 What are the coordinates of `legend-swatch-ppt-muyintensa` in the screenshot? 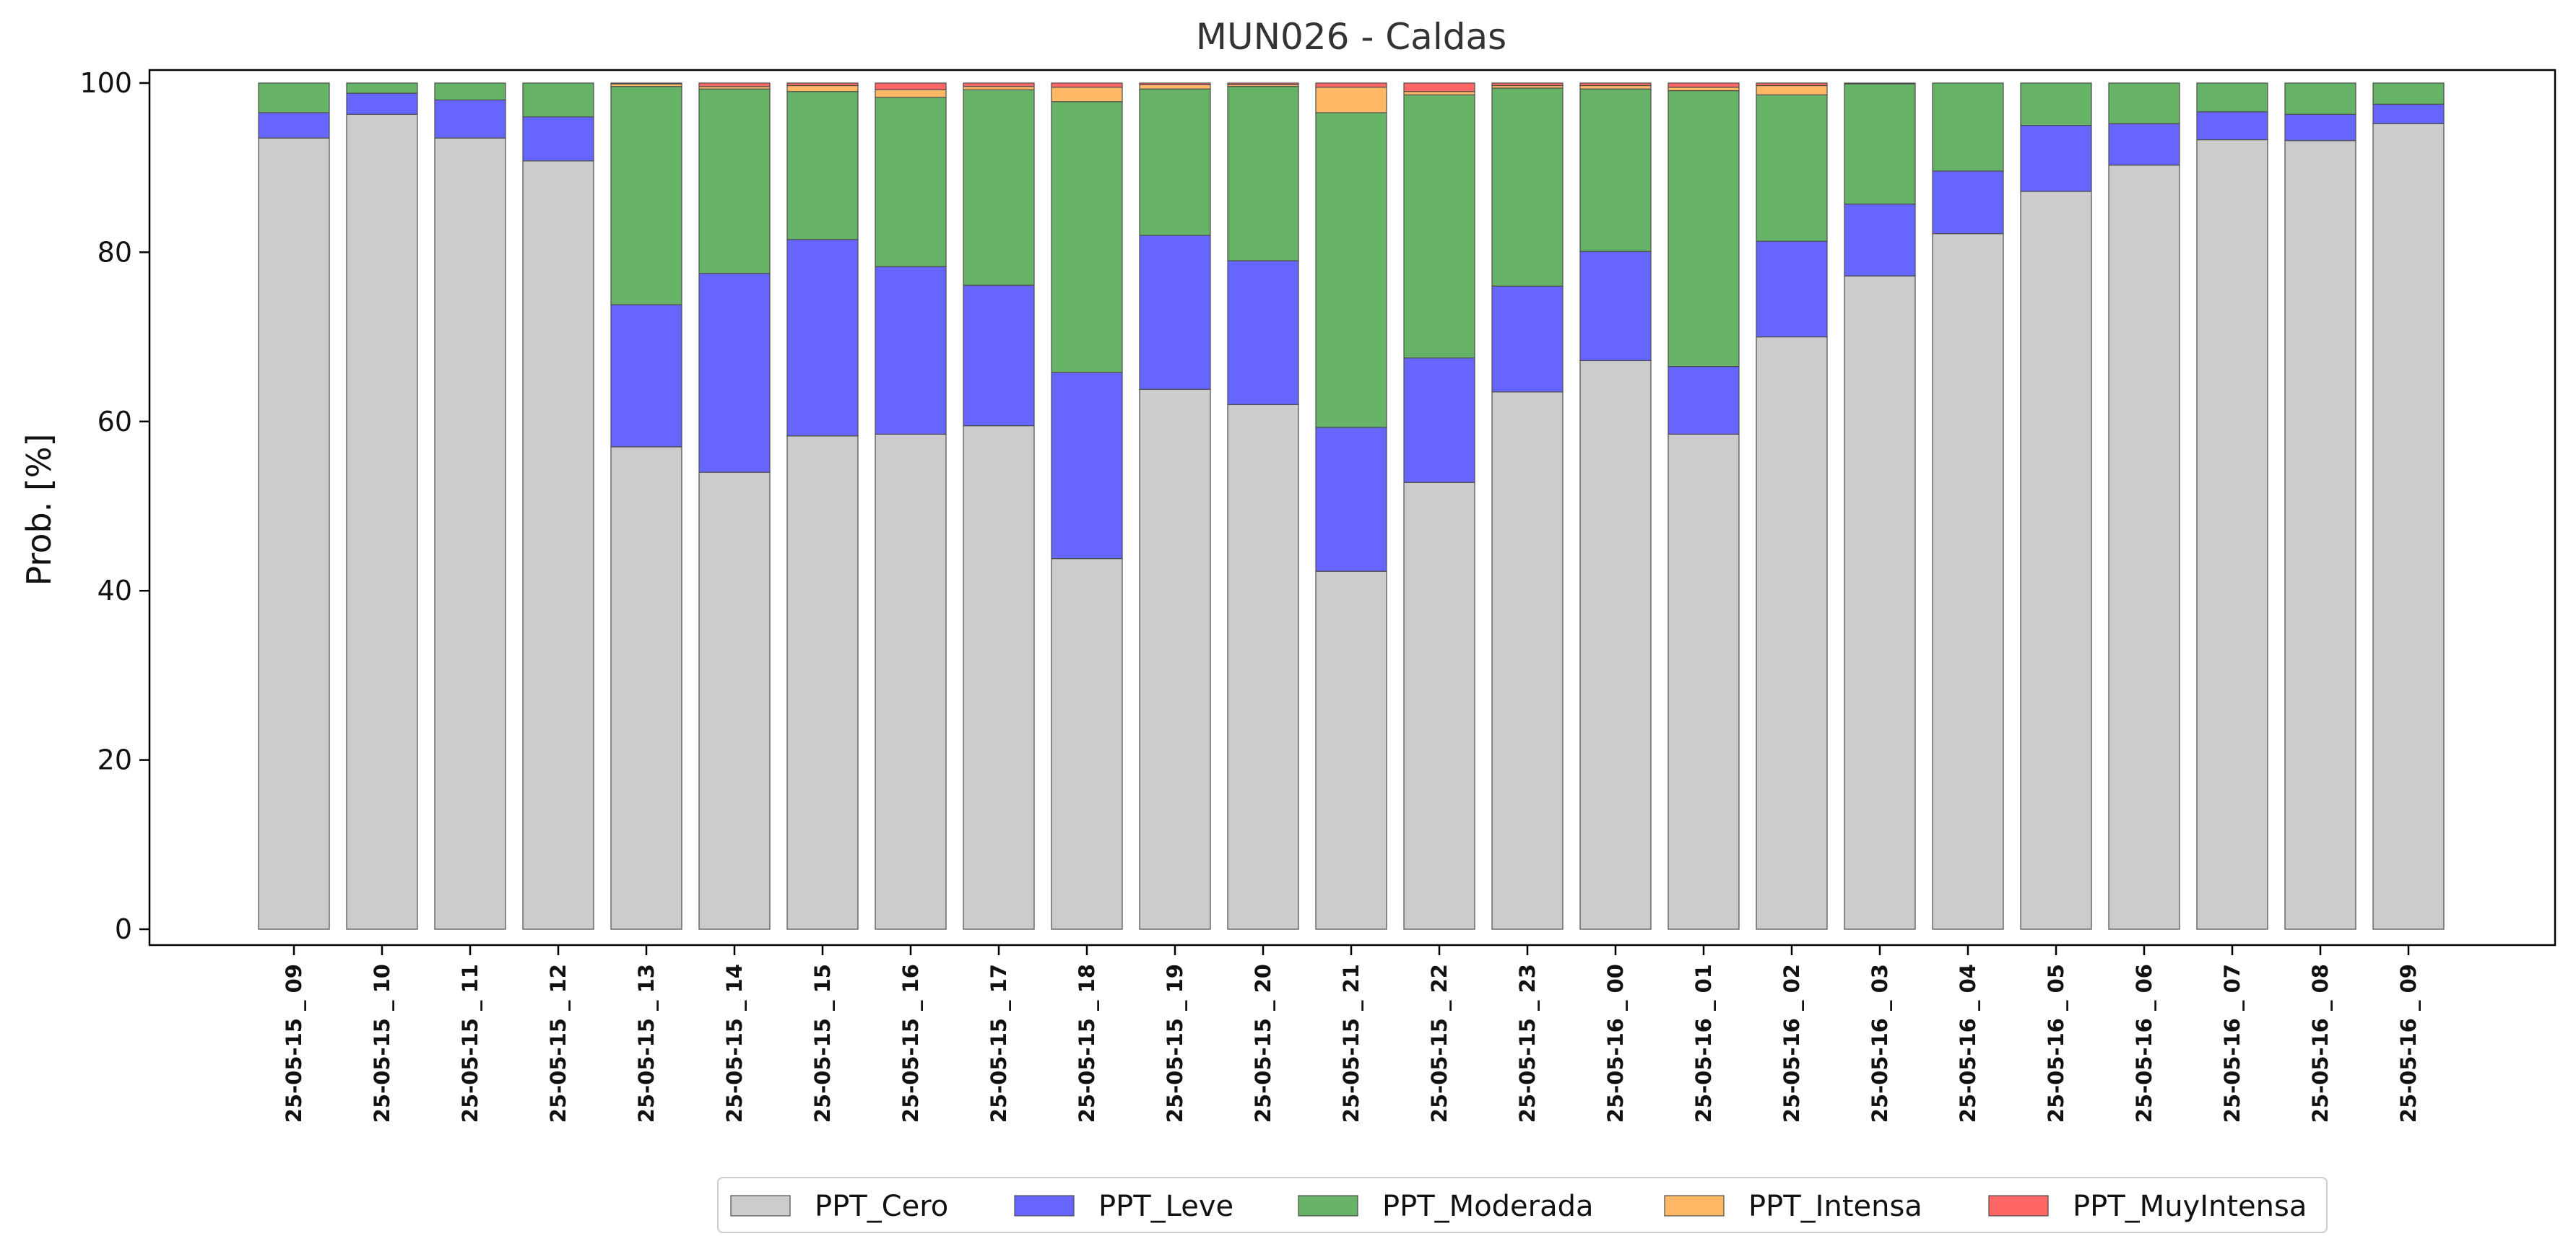 It's located at (2018, 1206).